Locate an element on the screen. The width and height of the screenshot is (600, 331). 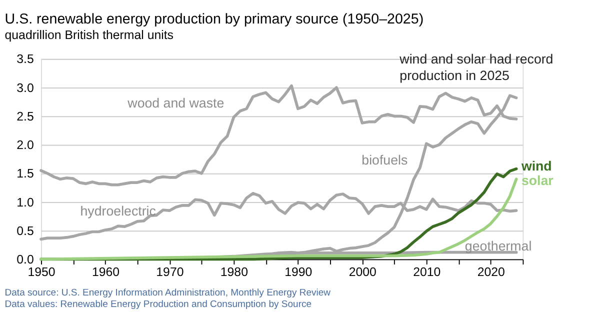
source-note: Data source: U.S. Energy Information Administration, Monthly Energy Review is located at coordinates (167, 292).